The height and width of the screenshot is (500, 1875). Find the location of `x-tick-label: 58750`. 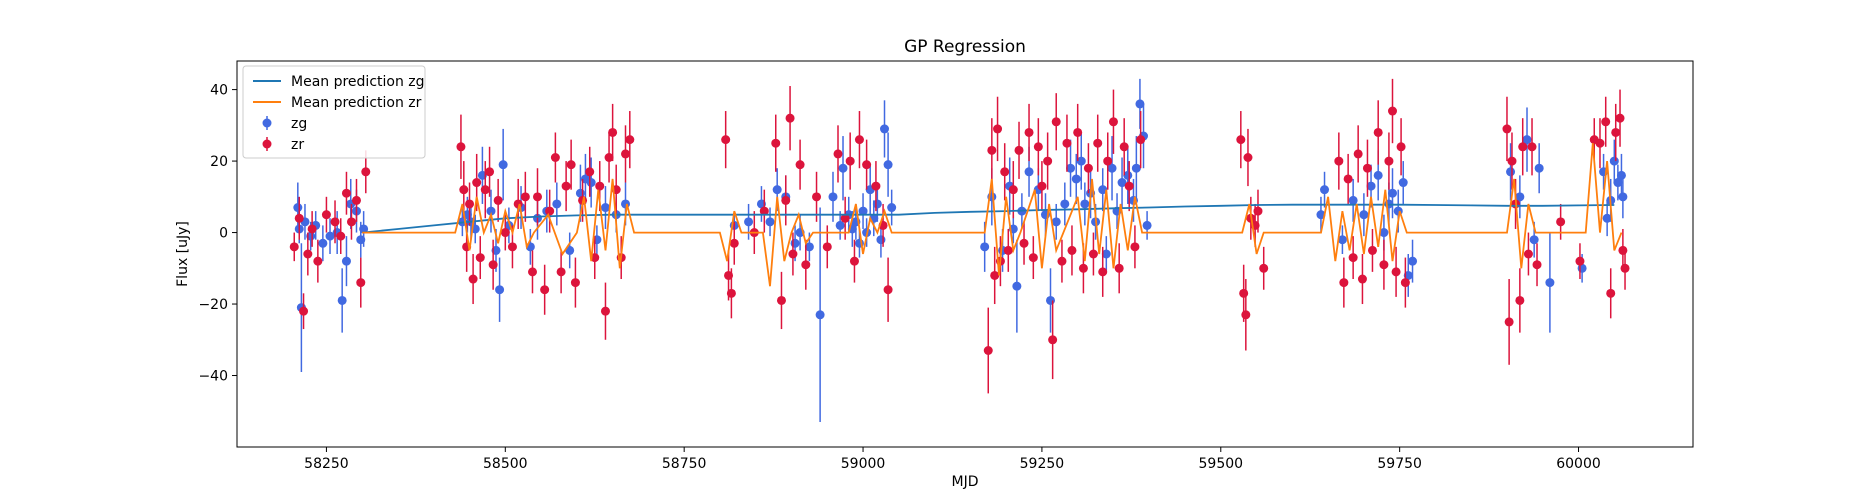

x-tick-label: 58750 is located at coordinates (684, 464).